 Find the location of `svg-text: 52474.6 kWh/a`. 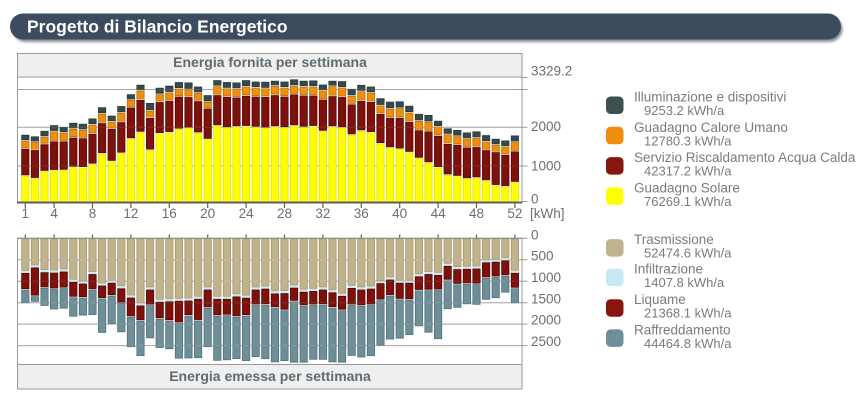

svg-text: 52474.6 kWh/a is located at coordinates (688, 253).